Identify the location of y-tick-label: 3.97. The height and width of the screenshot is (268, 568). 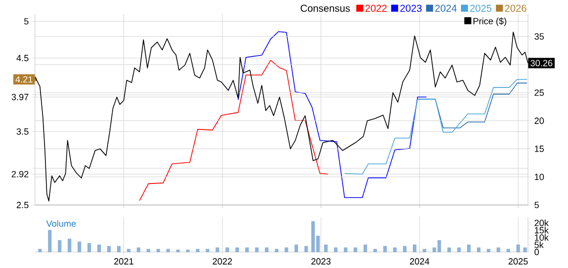
(20, 97).